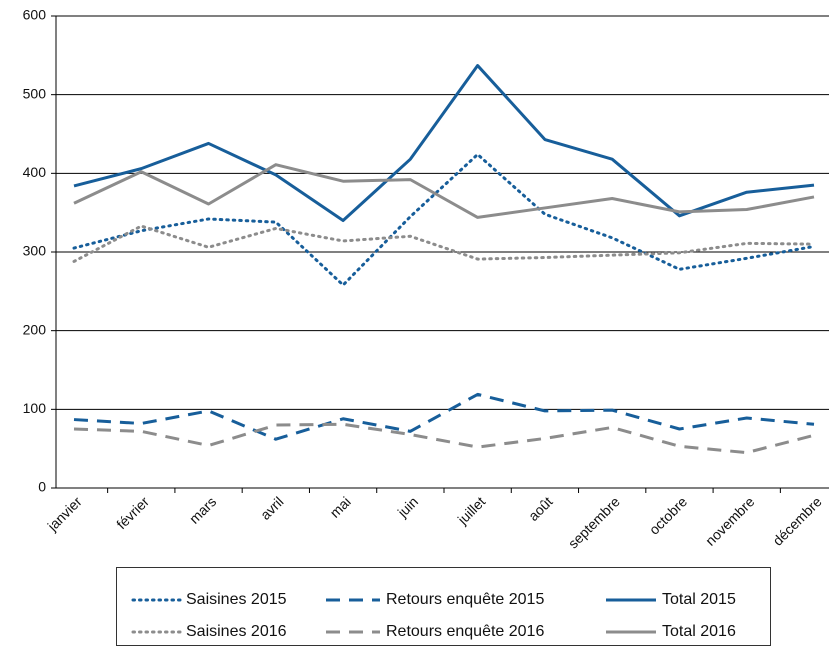  What do you see at coordinates (699, 631) in the screenshot?
I see `legend-label: Total 2016` at bounding box center [699, 631].